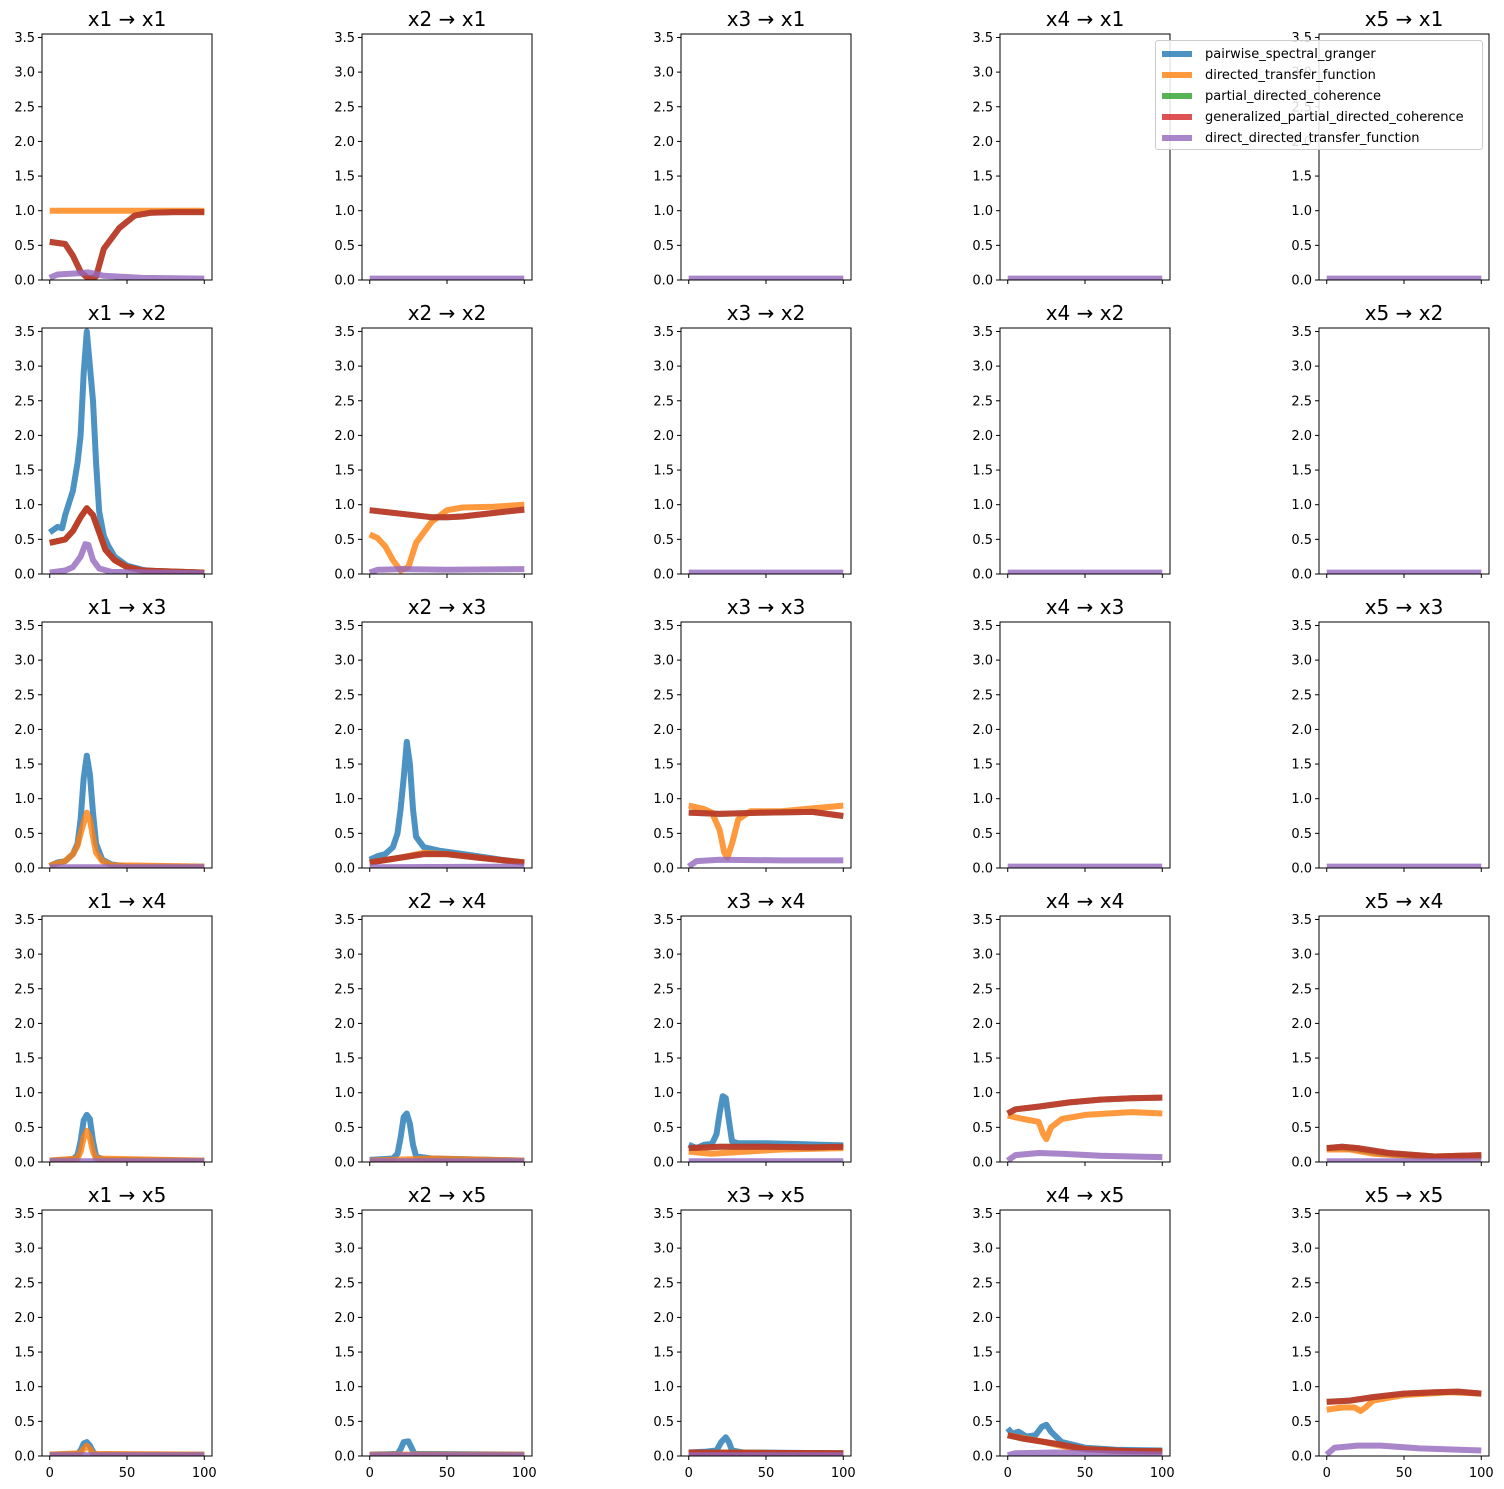  I want to click on series-line-directed_transfer_function, so click(1085, 1126).